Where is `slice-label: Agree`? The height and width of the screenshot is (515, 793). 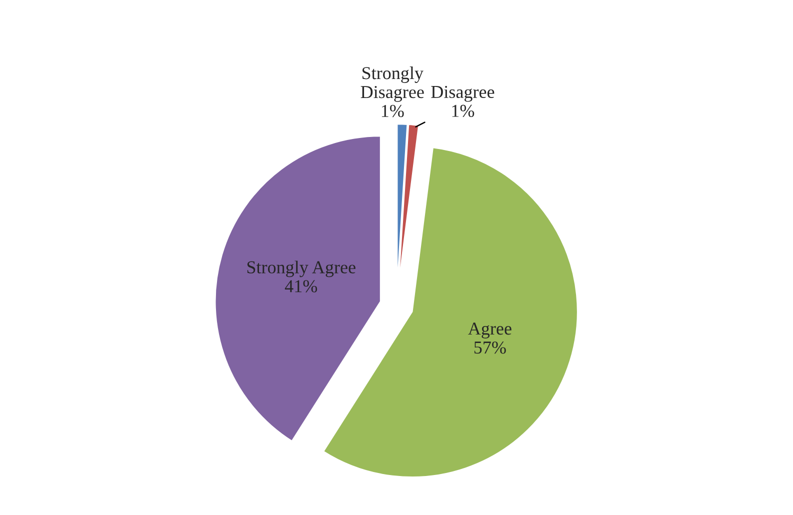 slice-label: Agree is located at coordinates (490, 330).